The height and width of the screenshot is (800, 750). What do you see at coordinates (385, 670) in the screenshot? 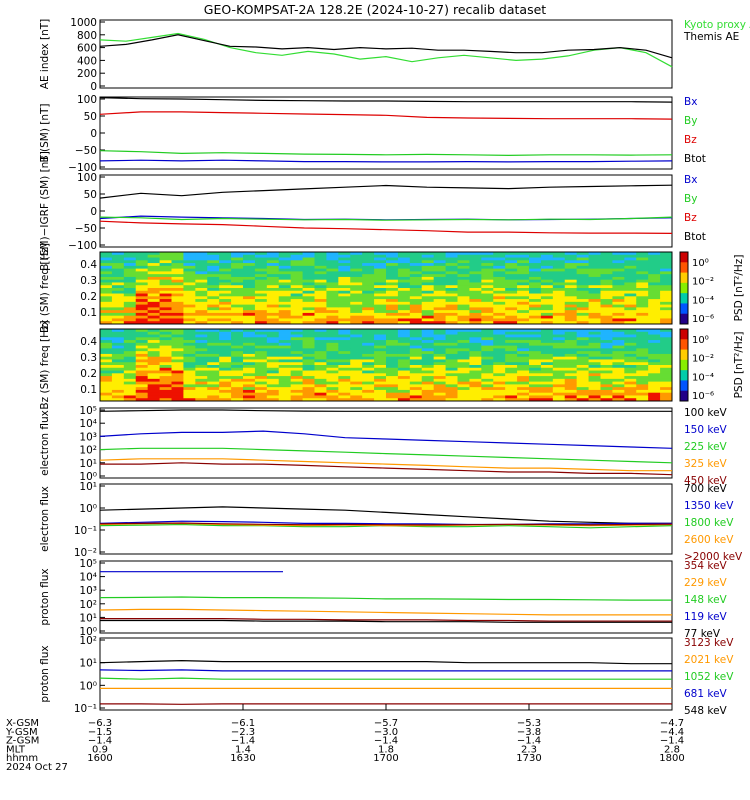
I see `series-line-681kev` at bounding box center [385, 670].